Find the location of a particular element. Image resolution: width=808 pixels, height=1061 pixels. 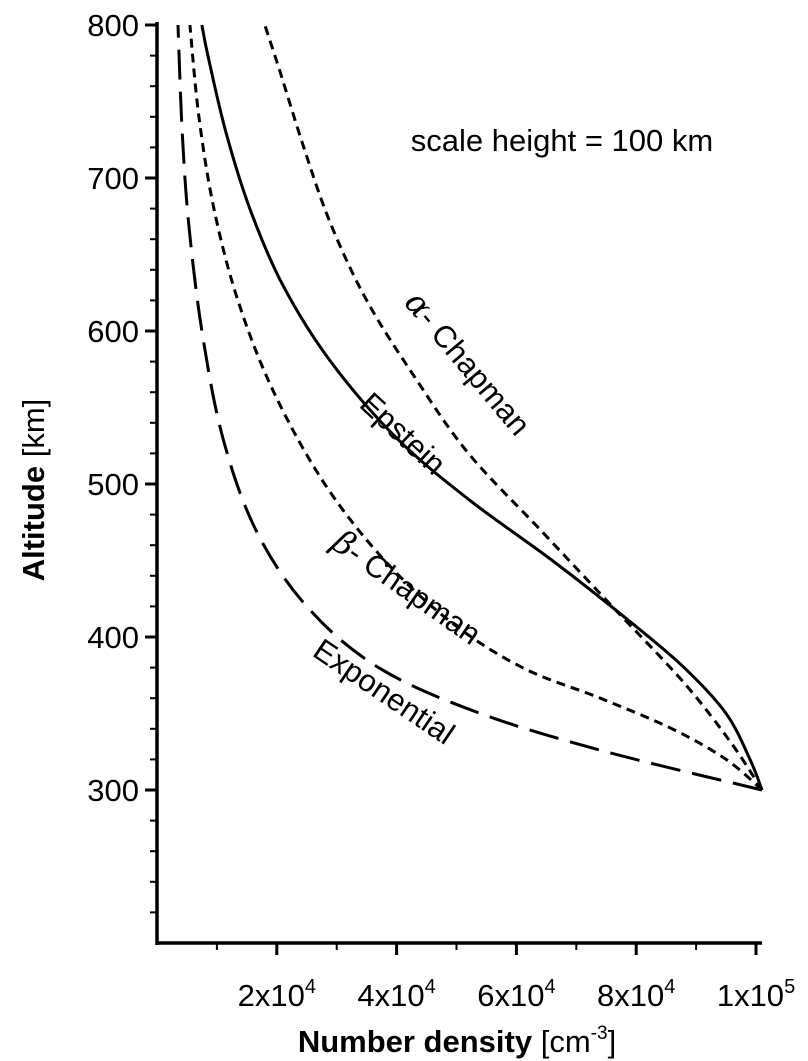

y-axis-title-unit: [km] is located at coordinates (33, 432).